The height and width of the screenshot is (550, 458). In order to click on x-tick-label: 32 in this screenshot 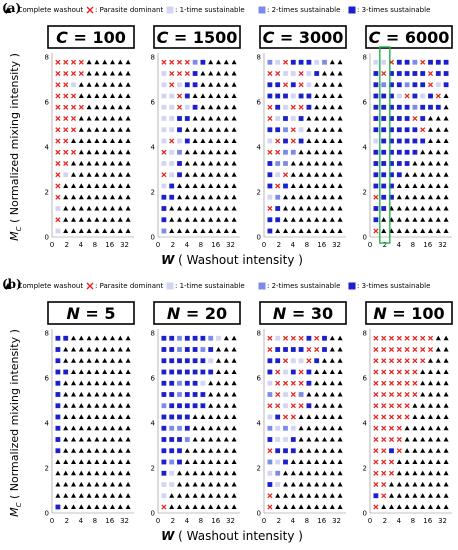, I will do `click(336, 521)`.